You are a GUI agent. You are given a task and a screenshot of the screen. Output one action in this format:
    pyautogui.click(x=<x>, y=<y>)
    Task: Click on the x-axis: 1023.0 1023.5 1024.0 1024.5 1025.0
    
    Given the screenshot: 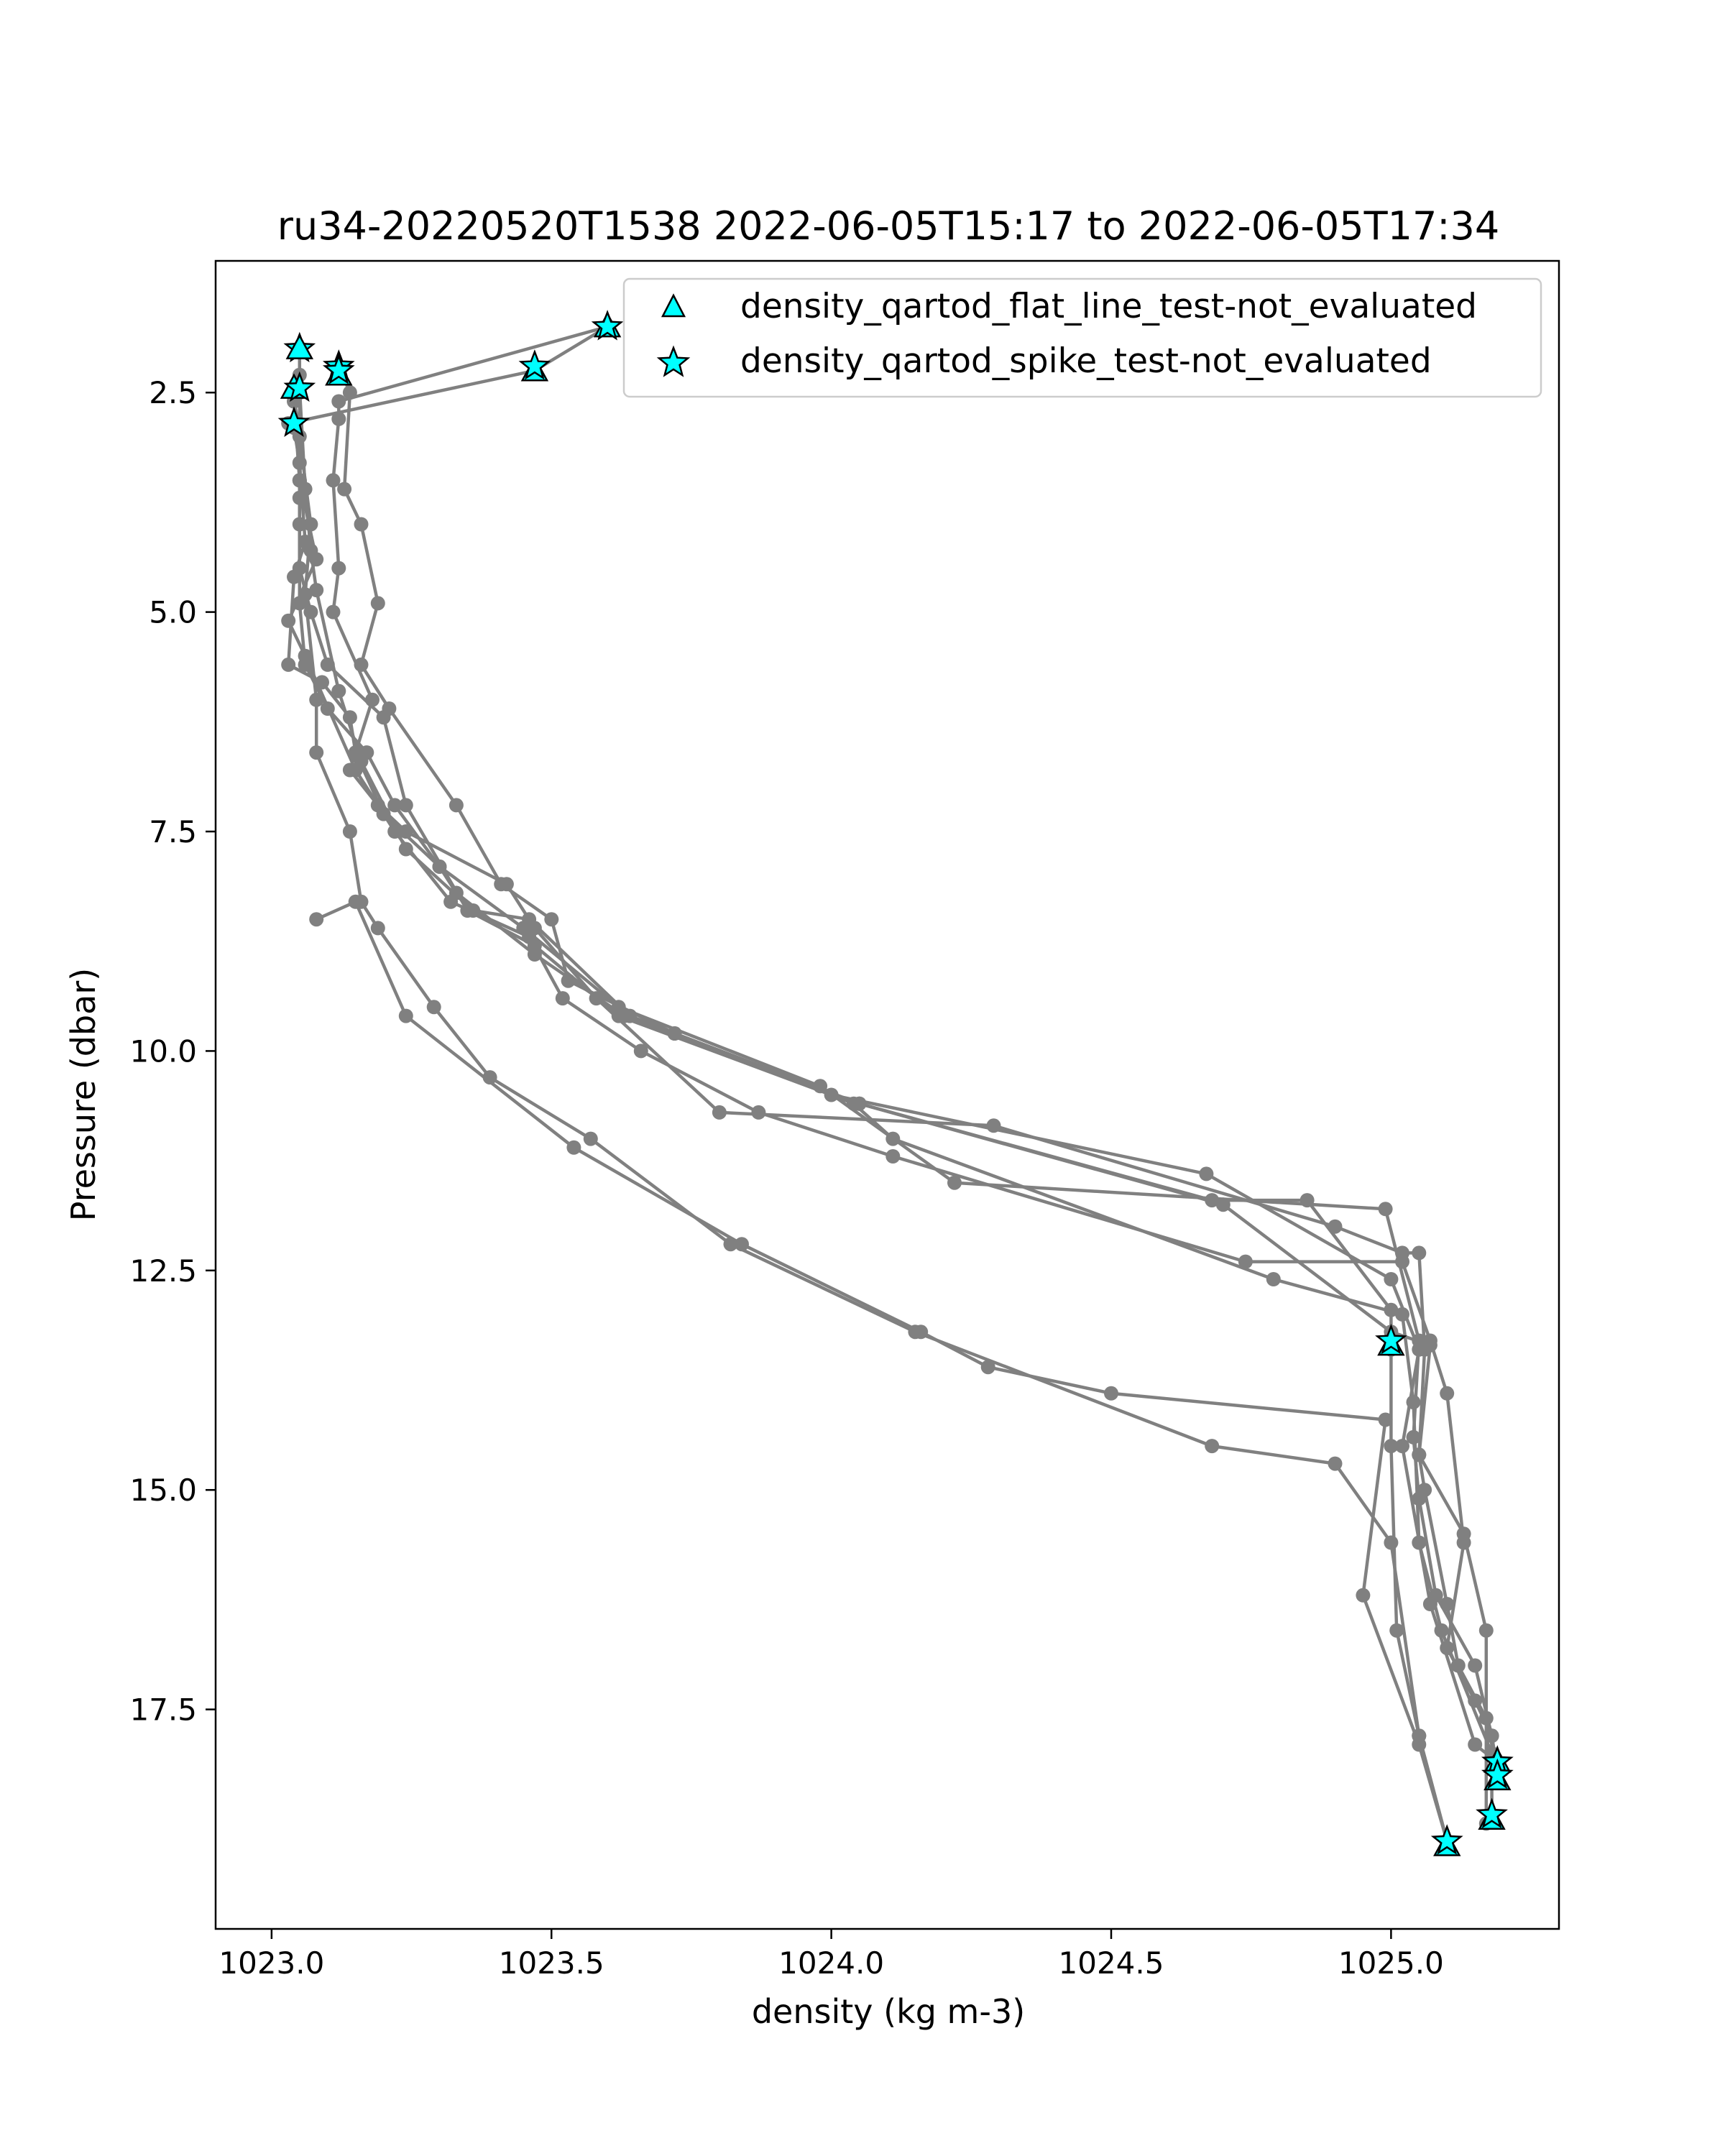 What is the action you would take?
    pyautogui.click(x=831, y=1955)
    